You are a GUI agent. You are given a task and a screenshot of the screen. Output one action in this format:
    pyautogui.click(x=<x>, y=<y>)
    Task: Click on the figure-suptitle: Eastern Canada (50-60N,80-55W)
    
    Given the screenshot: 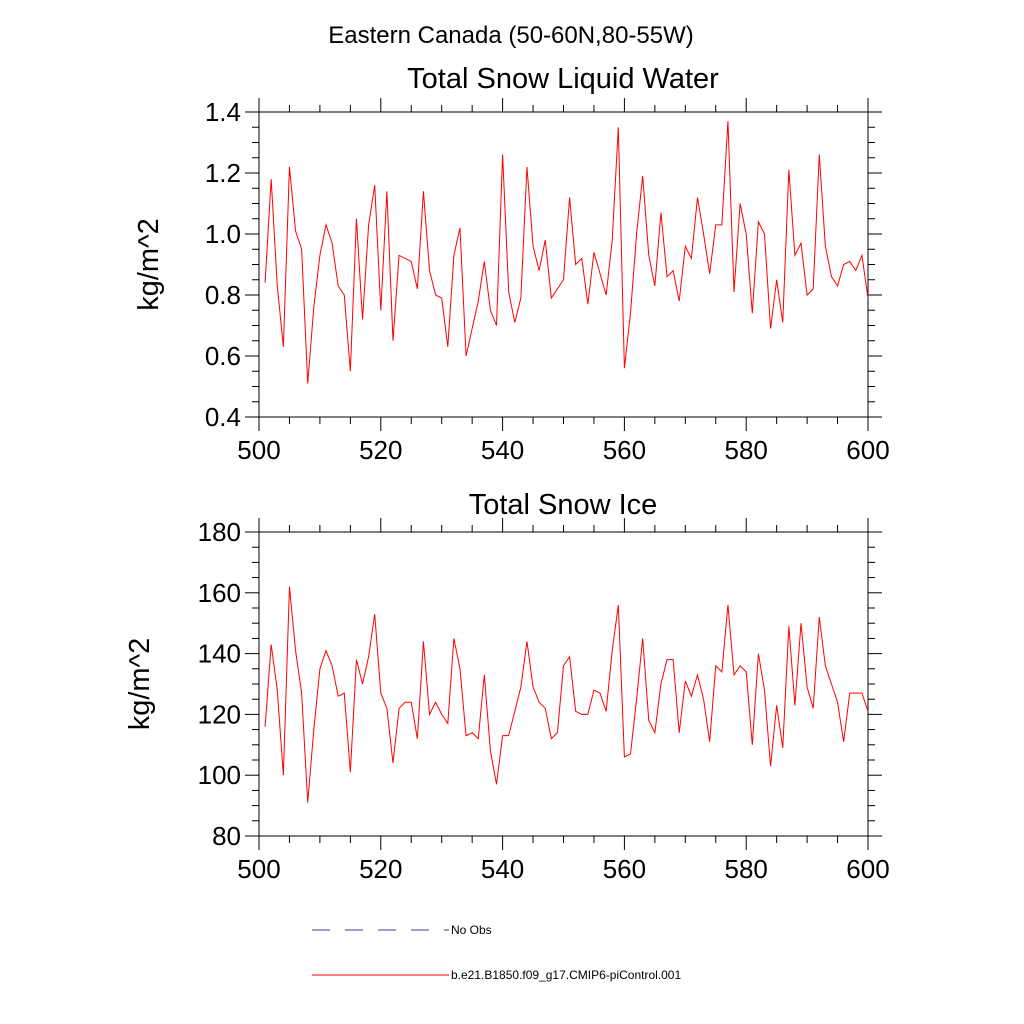 What is the action you would take?
    pyautogui.click(x=511, y=35)
    